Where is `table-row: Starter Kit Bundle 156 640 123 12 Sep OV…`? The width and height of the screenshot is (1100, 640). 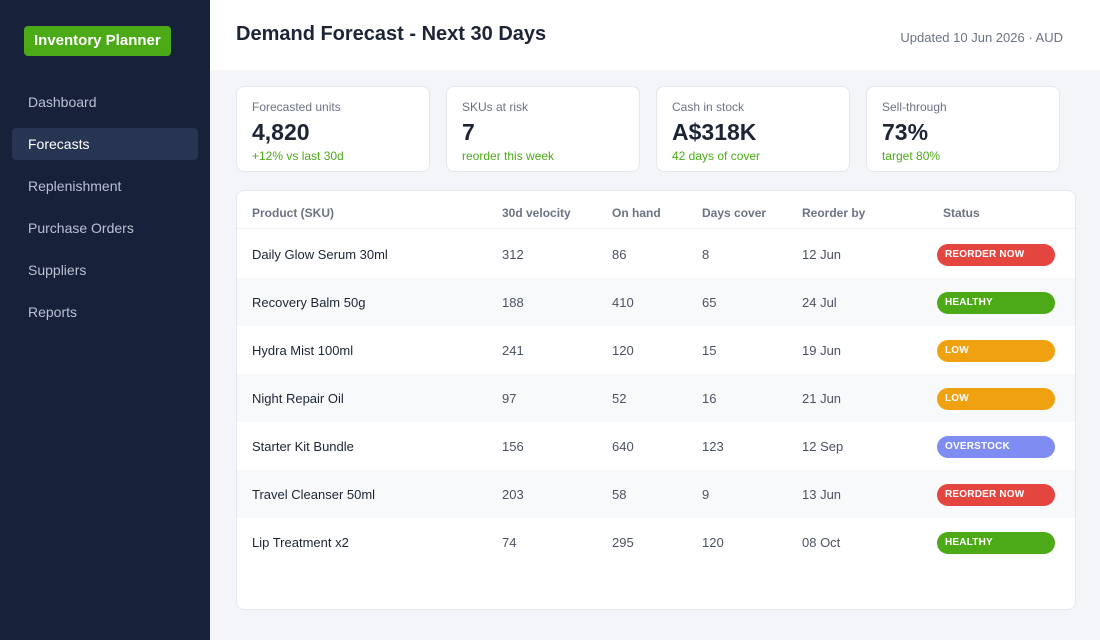 table-row: Starter Kit Bundle 156 640 123 12 Sep OV… is located at coordinates (656, 446).